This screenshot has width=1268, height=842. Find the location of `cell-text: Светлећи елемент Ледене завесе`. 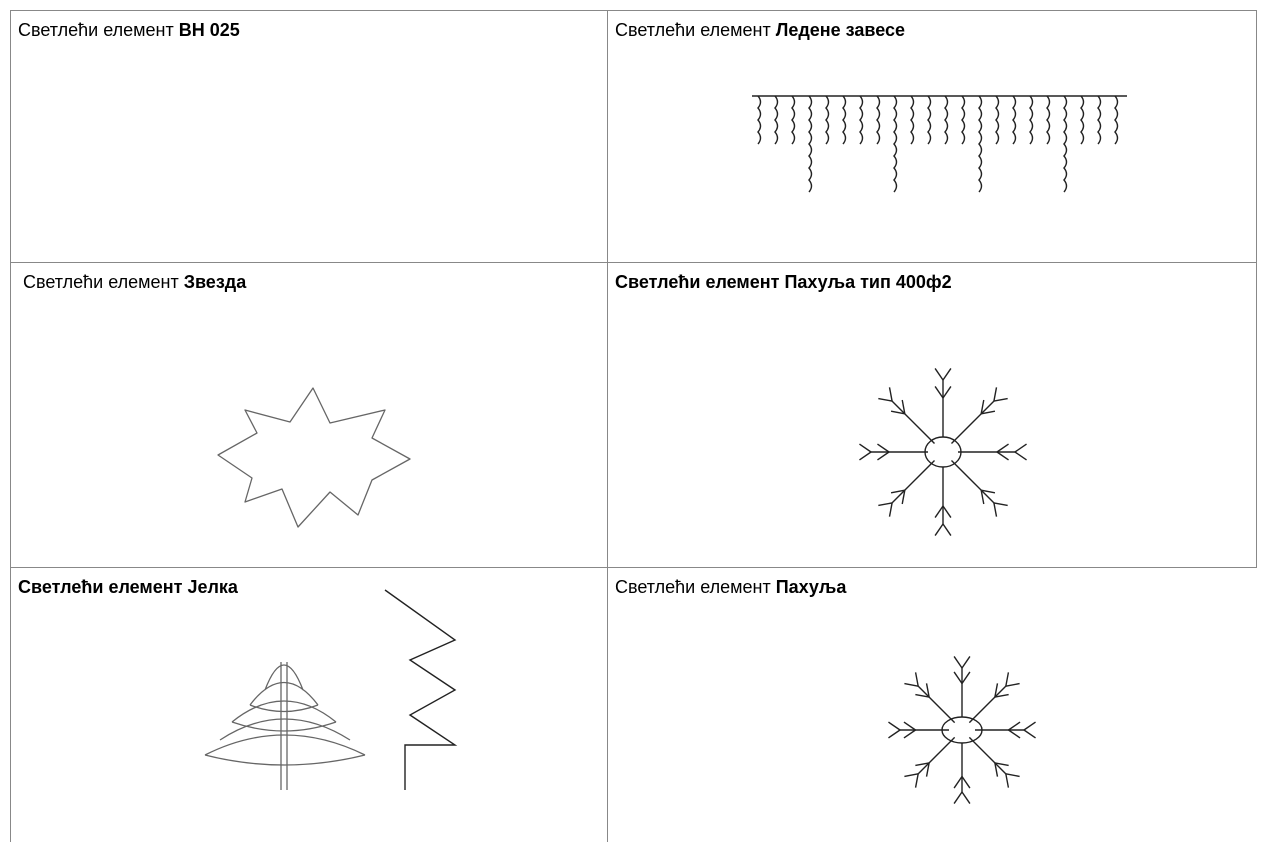

cell-text: Светлећи елемент Ледене завесе is located at coordinates (760, 30).